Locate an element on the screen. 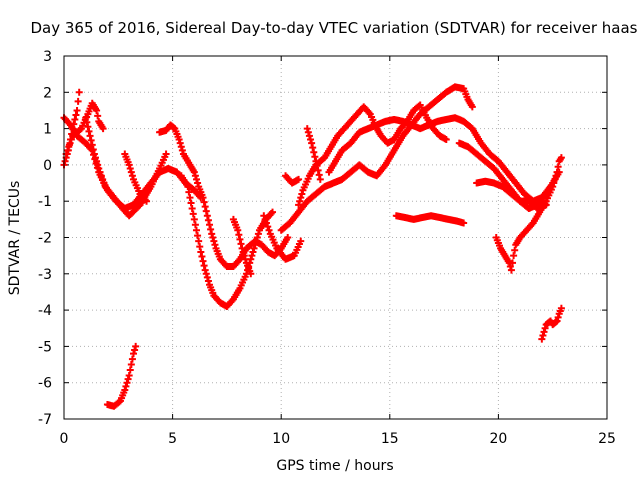  y-tick-label: 0 is located at coordinates (47, 166).